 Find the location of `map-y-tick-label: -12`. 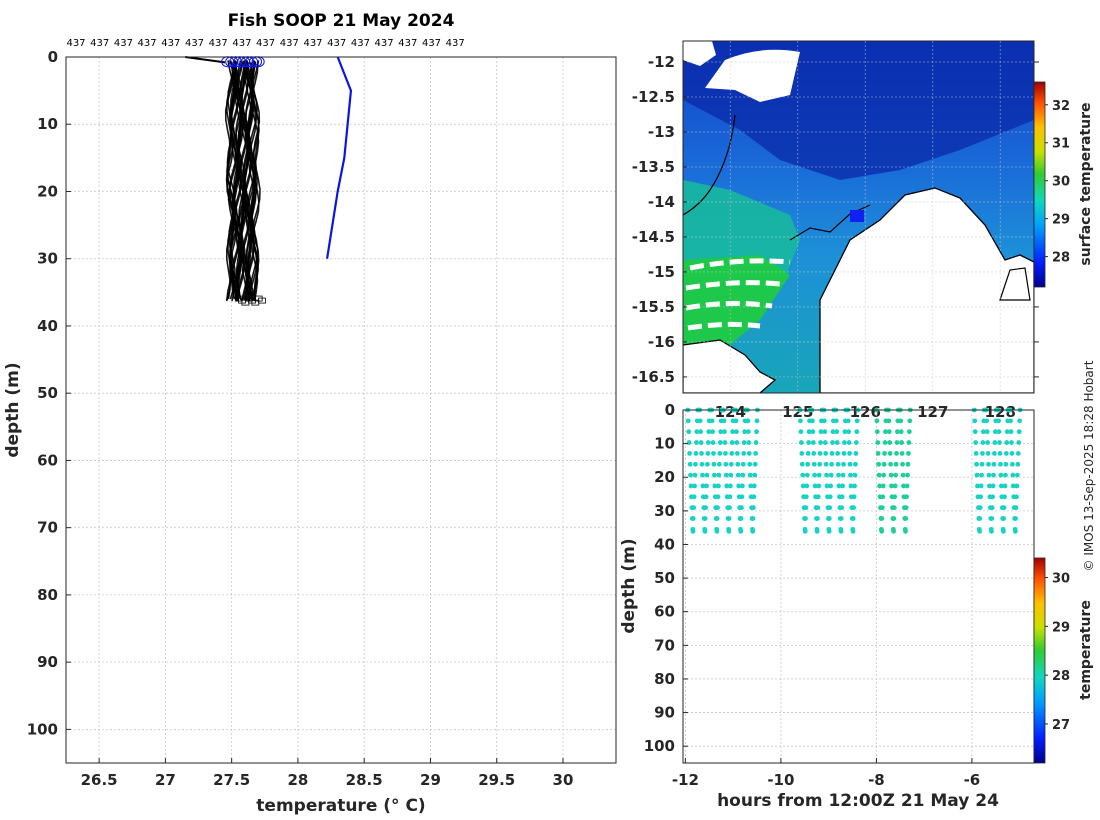

map-y-tick-label: -12 is located at coordinates (661, 62).